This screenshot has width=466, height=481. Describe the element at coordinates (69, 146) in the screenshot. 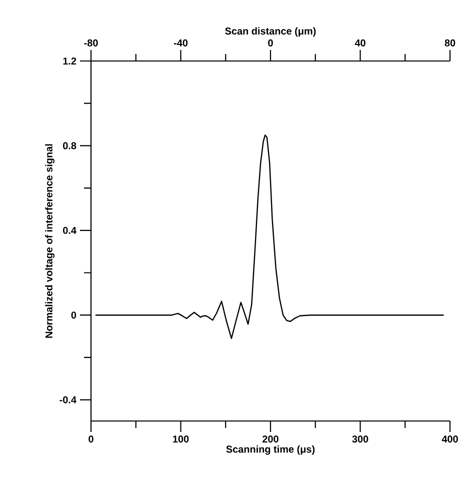

I see `y-tick-label: 0.8` at that location.